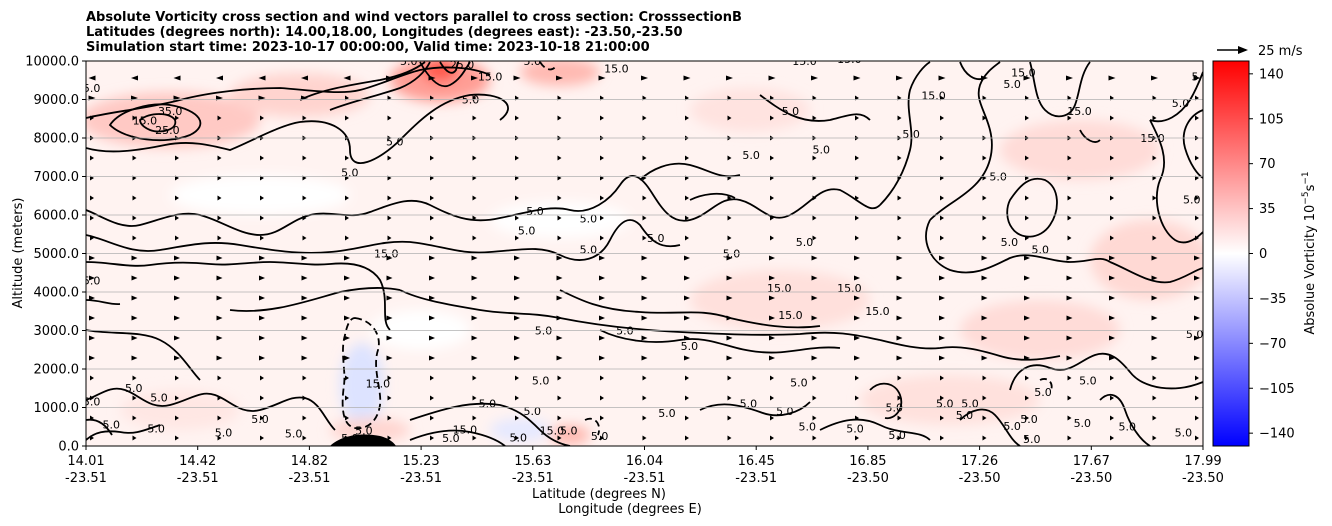 The image size is (1332, 526). I want to click on x-tick-lat: 14.82, so click(309, 461).